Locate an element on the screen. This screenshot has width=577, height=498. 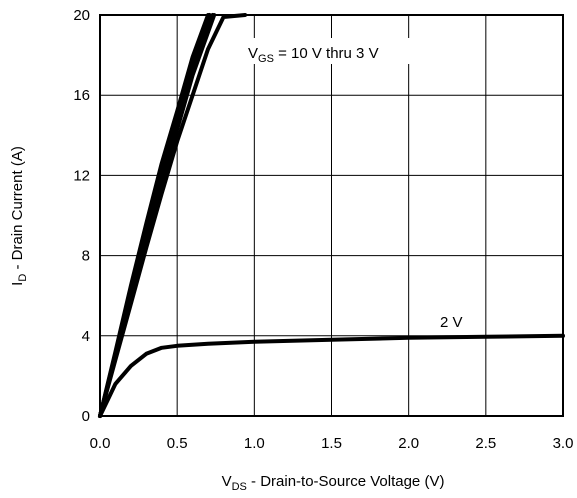
y-tick-label: 4 is located at coordinates (86, 336).